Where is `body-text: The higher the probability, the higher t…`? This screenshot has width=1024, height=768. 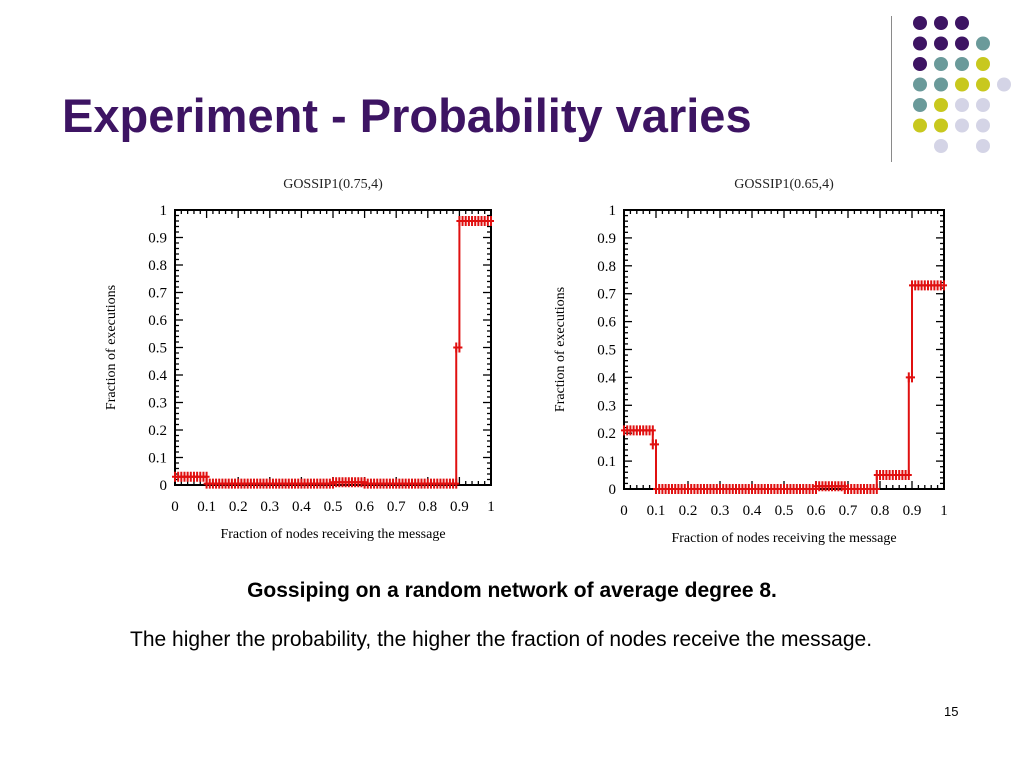 body-text: The higher the probability, the higher t… is located at coordinates (501, 639).